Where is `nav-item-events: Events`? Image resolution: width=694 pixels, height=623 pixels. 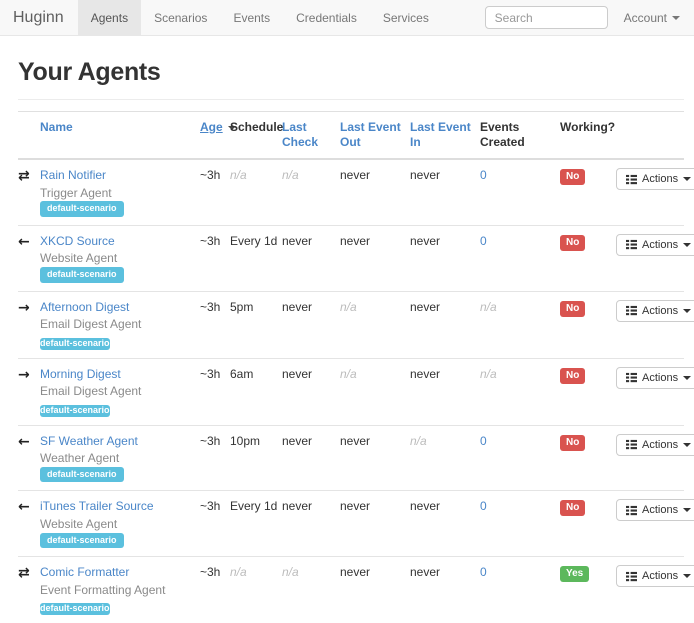
nav-item-events: Events is located at coordinates (252, 17).